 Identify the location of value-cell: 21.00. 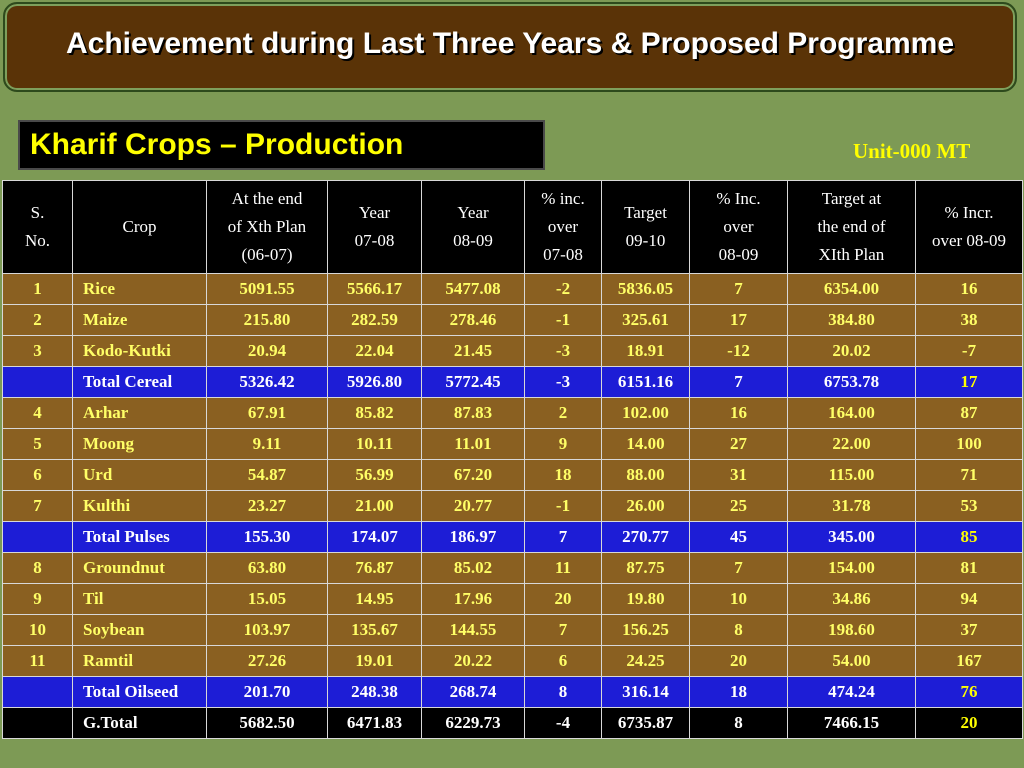
(374, 506).